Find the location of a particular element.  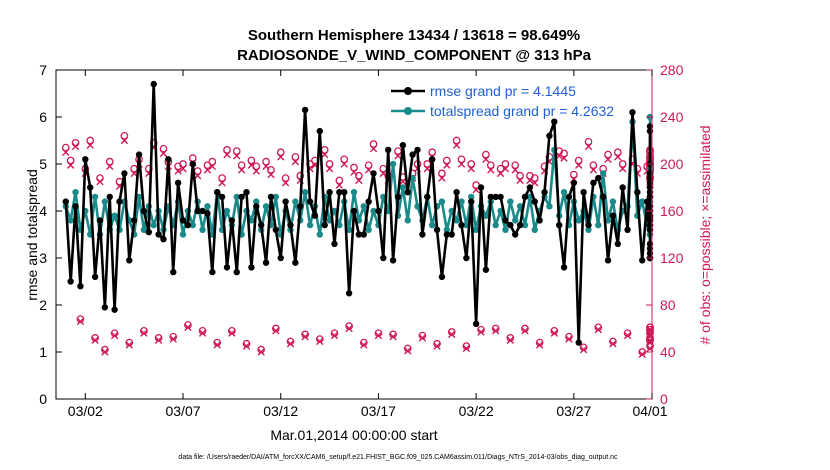

right-tick-label: 120 is located at coordinates (672, 258).